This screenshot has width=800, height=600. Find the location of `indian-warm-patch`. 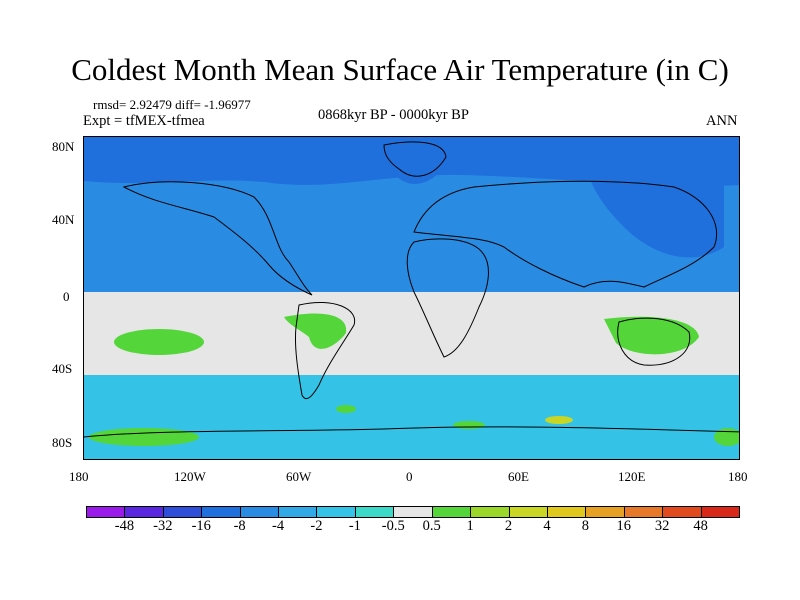

indian-warm-patch is located at coordinates (469, 425).